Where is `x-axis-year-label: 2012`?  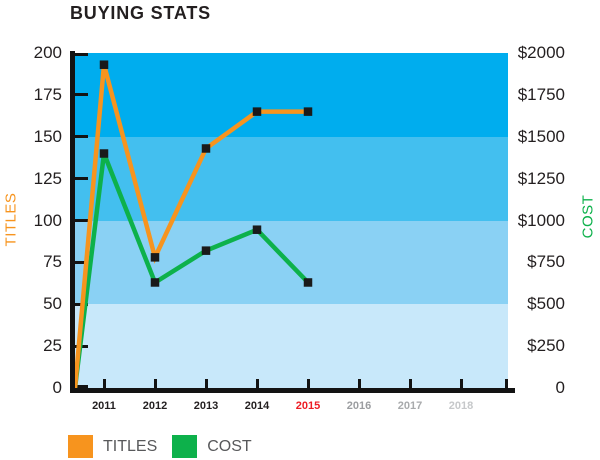 x-axis-year-label: 2012 is located at coordinates (155, 406).